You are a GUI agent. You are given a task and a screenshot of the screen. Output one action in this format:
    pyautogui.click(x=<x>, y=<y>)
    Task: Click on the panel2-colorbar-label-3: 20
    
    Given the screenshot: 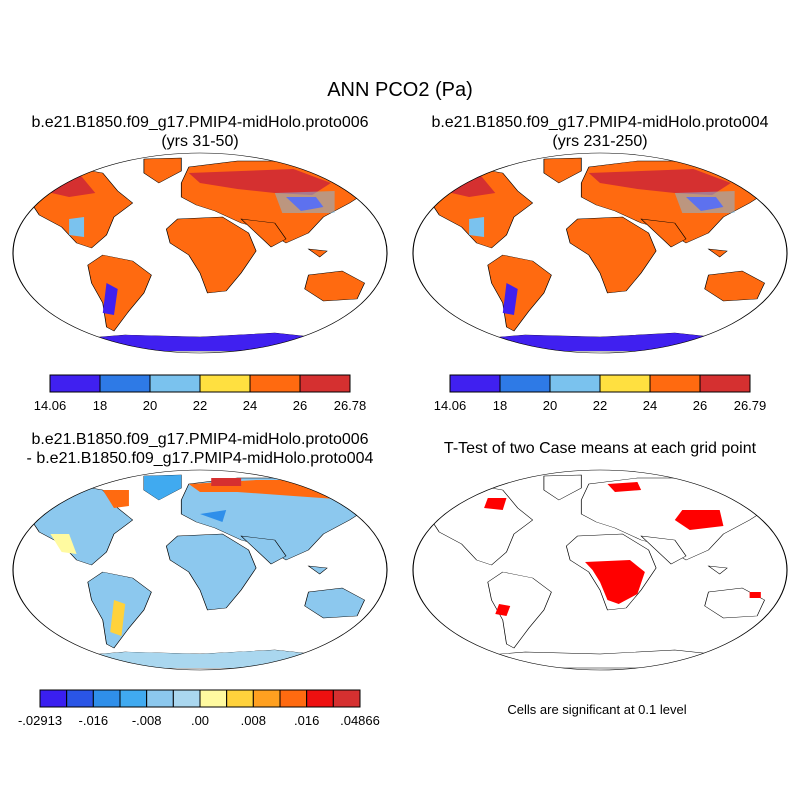 What is the action you would take?
    pyautogui.click(x=550, y=405)
    